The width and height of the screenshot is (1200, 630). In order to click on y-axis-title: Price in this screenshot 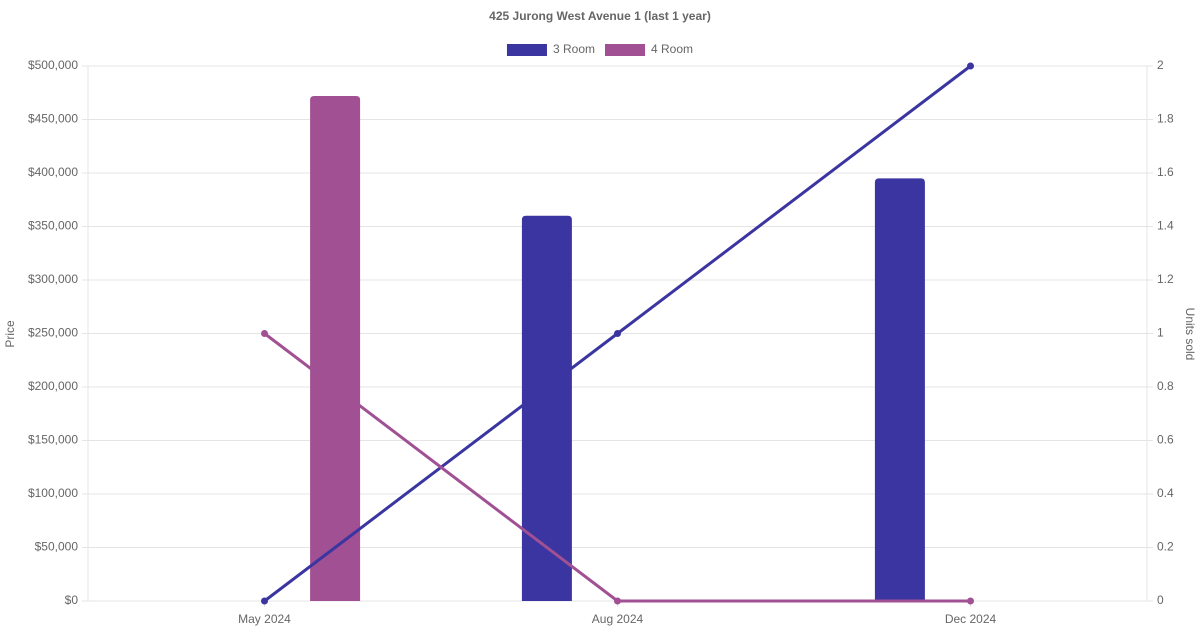, I will do `click(10, 334)`.